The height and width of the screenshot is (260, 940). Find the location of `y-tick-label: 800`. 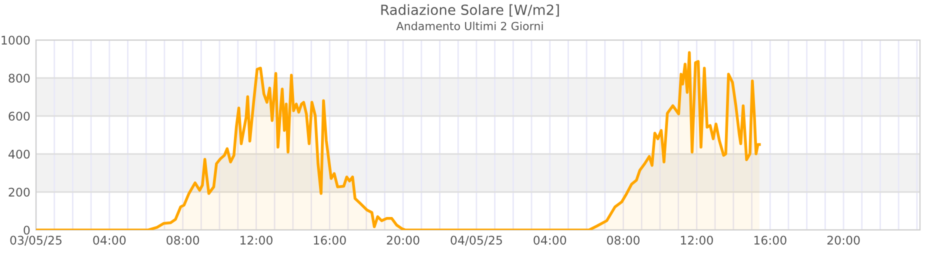

y-tick-label: 800 is located at coordinates (19, 78).